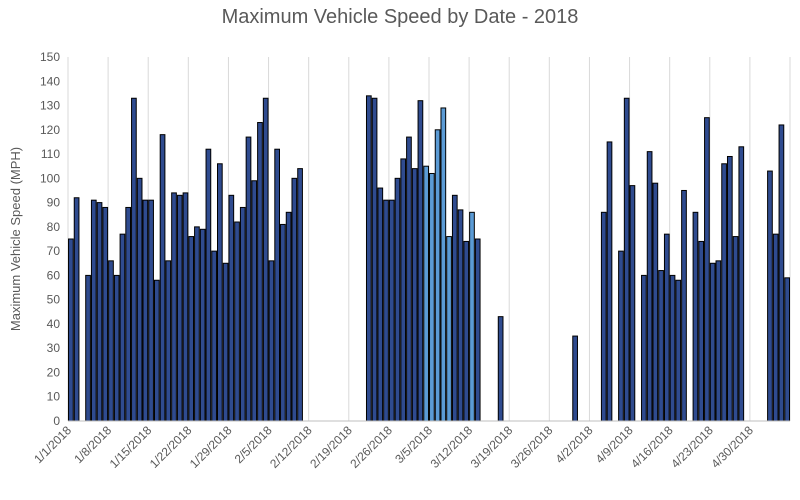 The width and height of the screenshot is (800, 500). What do you see at coordinates (54, 372) in the screenshot?
I see `y-tick-label: 20` at bounding box center [54, 372].